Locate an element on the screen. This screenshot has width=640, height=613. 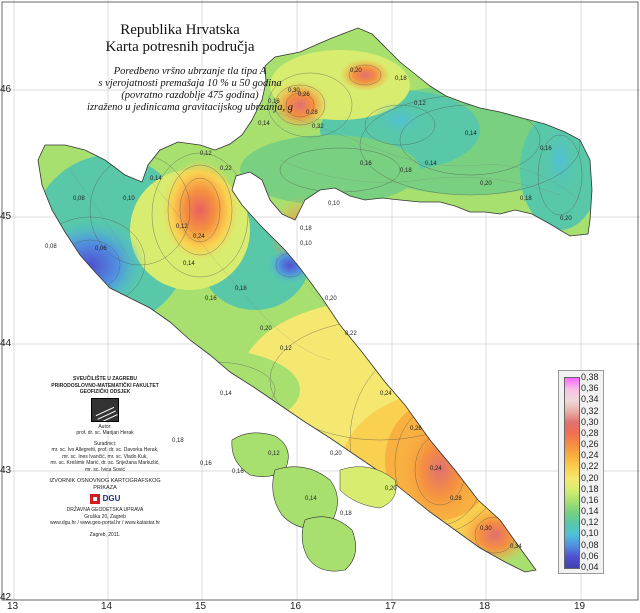
contour-value-label: 0,22 is located at coordinates (226, 169).